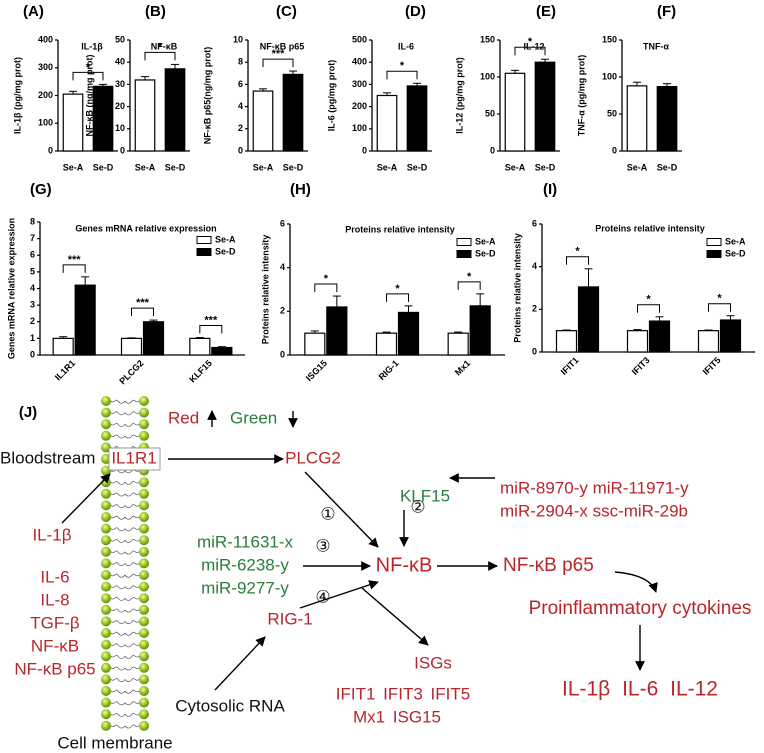 The image size is (764, 753). What do you see at coordinates (155, 11) in the screenshot?
I see `panel-label: (B)` at bounding box center [155, 11].